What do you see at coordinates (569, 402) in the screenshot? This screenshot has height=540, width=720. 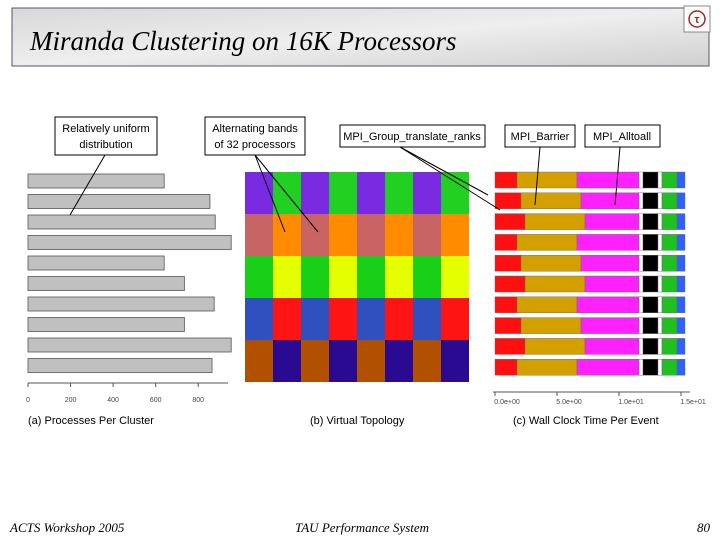 I see `x-tick-label: 5.0e+00` at bounding box center [569, 402].